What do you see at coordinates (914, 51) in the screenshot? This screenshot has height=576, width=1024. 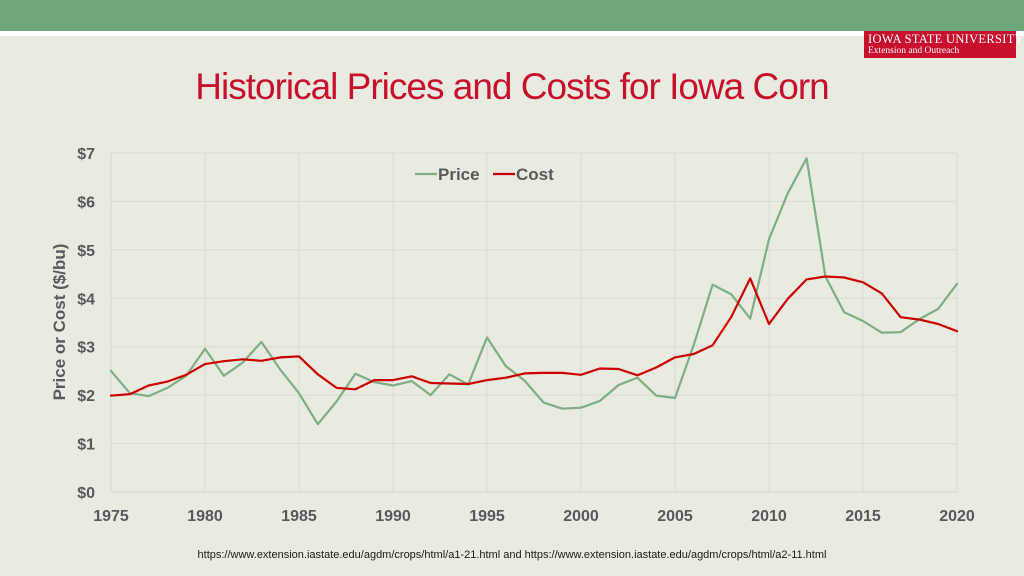 I see `logo-department: Extension and Outreach` at bounding box center [914, 51].